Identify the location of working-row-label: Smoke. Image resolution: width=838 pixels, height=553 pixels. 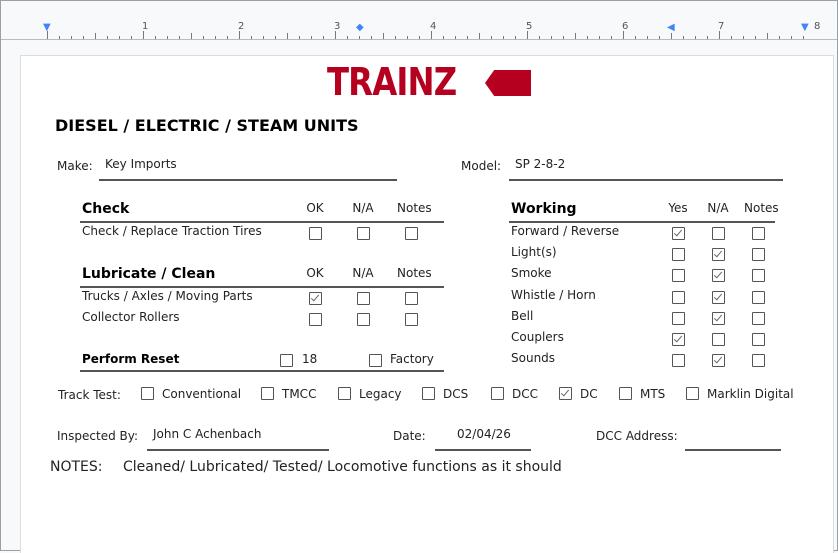
(531, 273).